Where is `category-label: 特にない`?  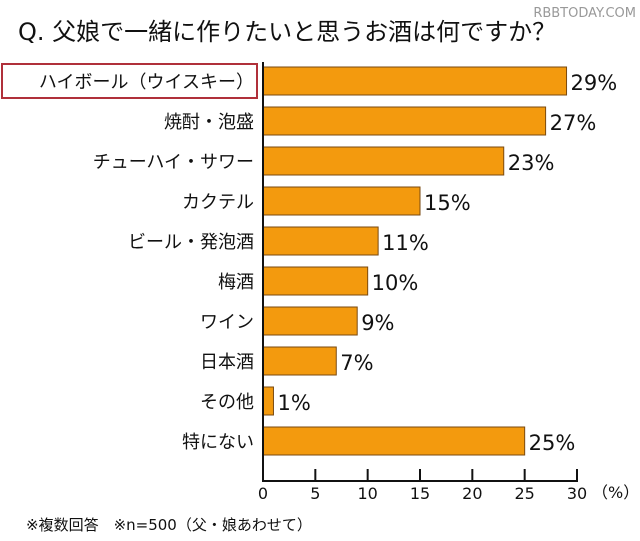 category-label: 特にない is located at coordinates (218, 442).